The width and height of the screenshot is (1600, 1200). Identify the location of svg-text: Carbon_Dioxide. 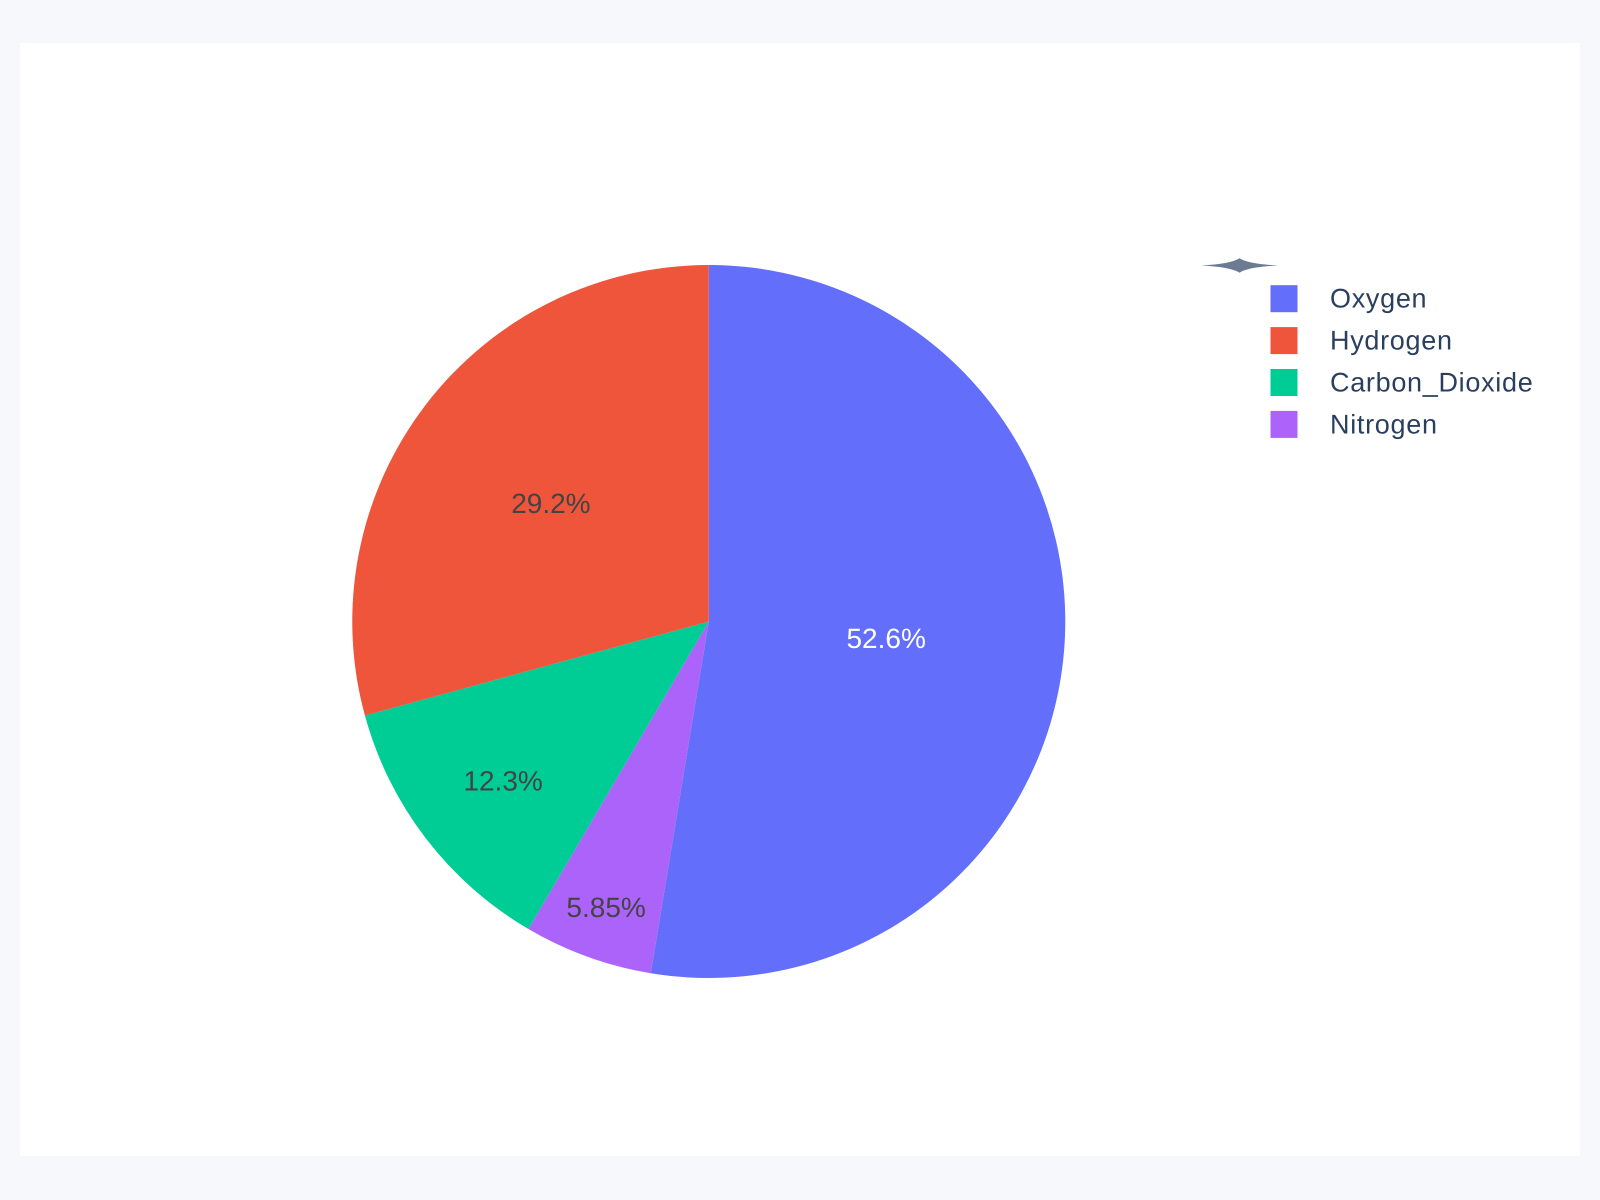
(1431, 383).